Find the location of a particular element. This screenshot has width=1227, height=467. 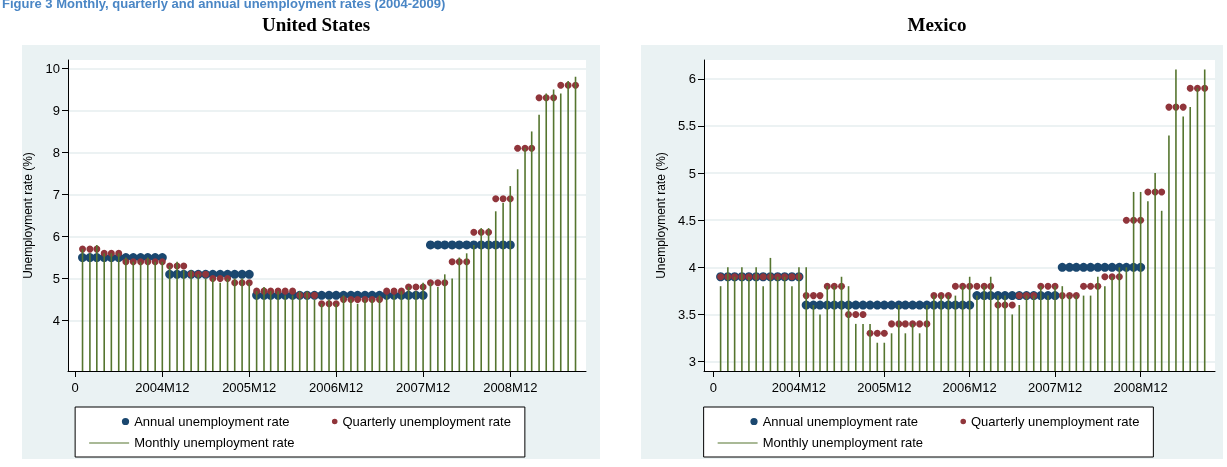

y-tick-label: 8 is located at coordinates (56, 152).